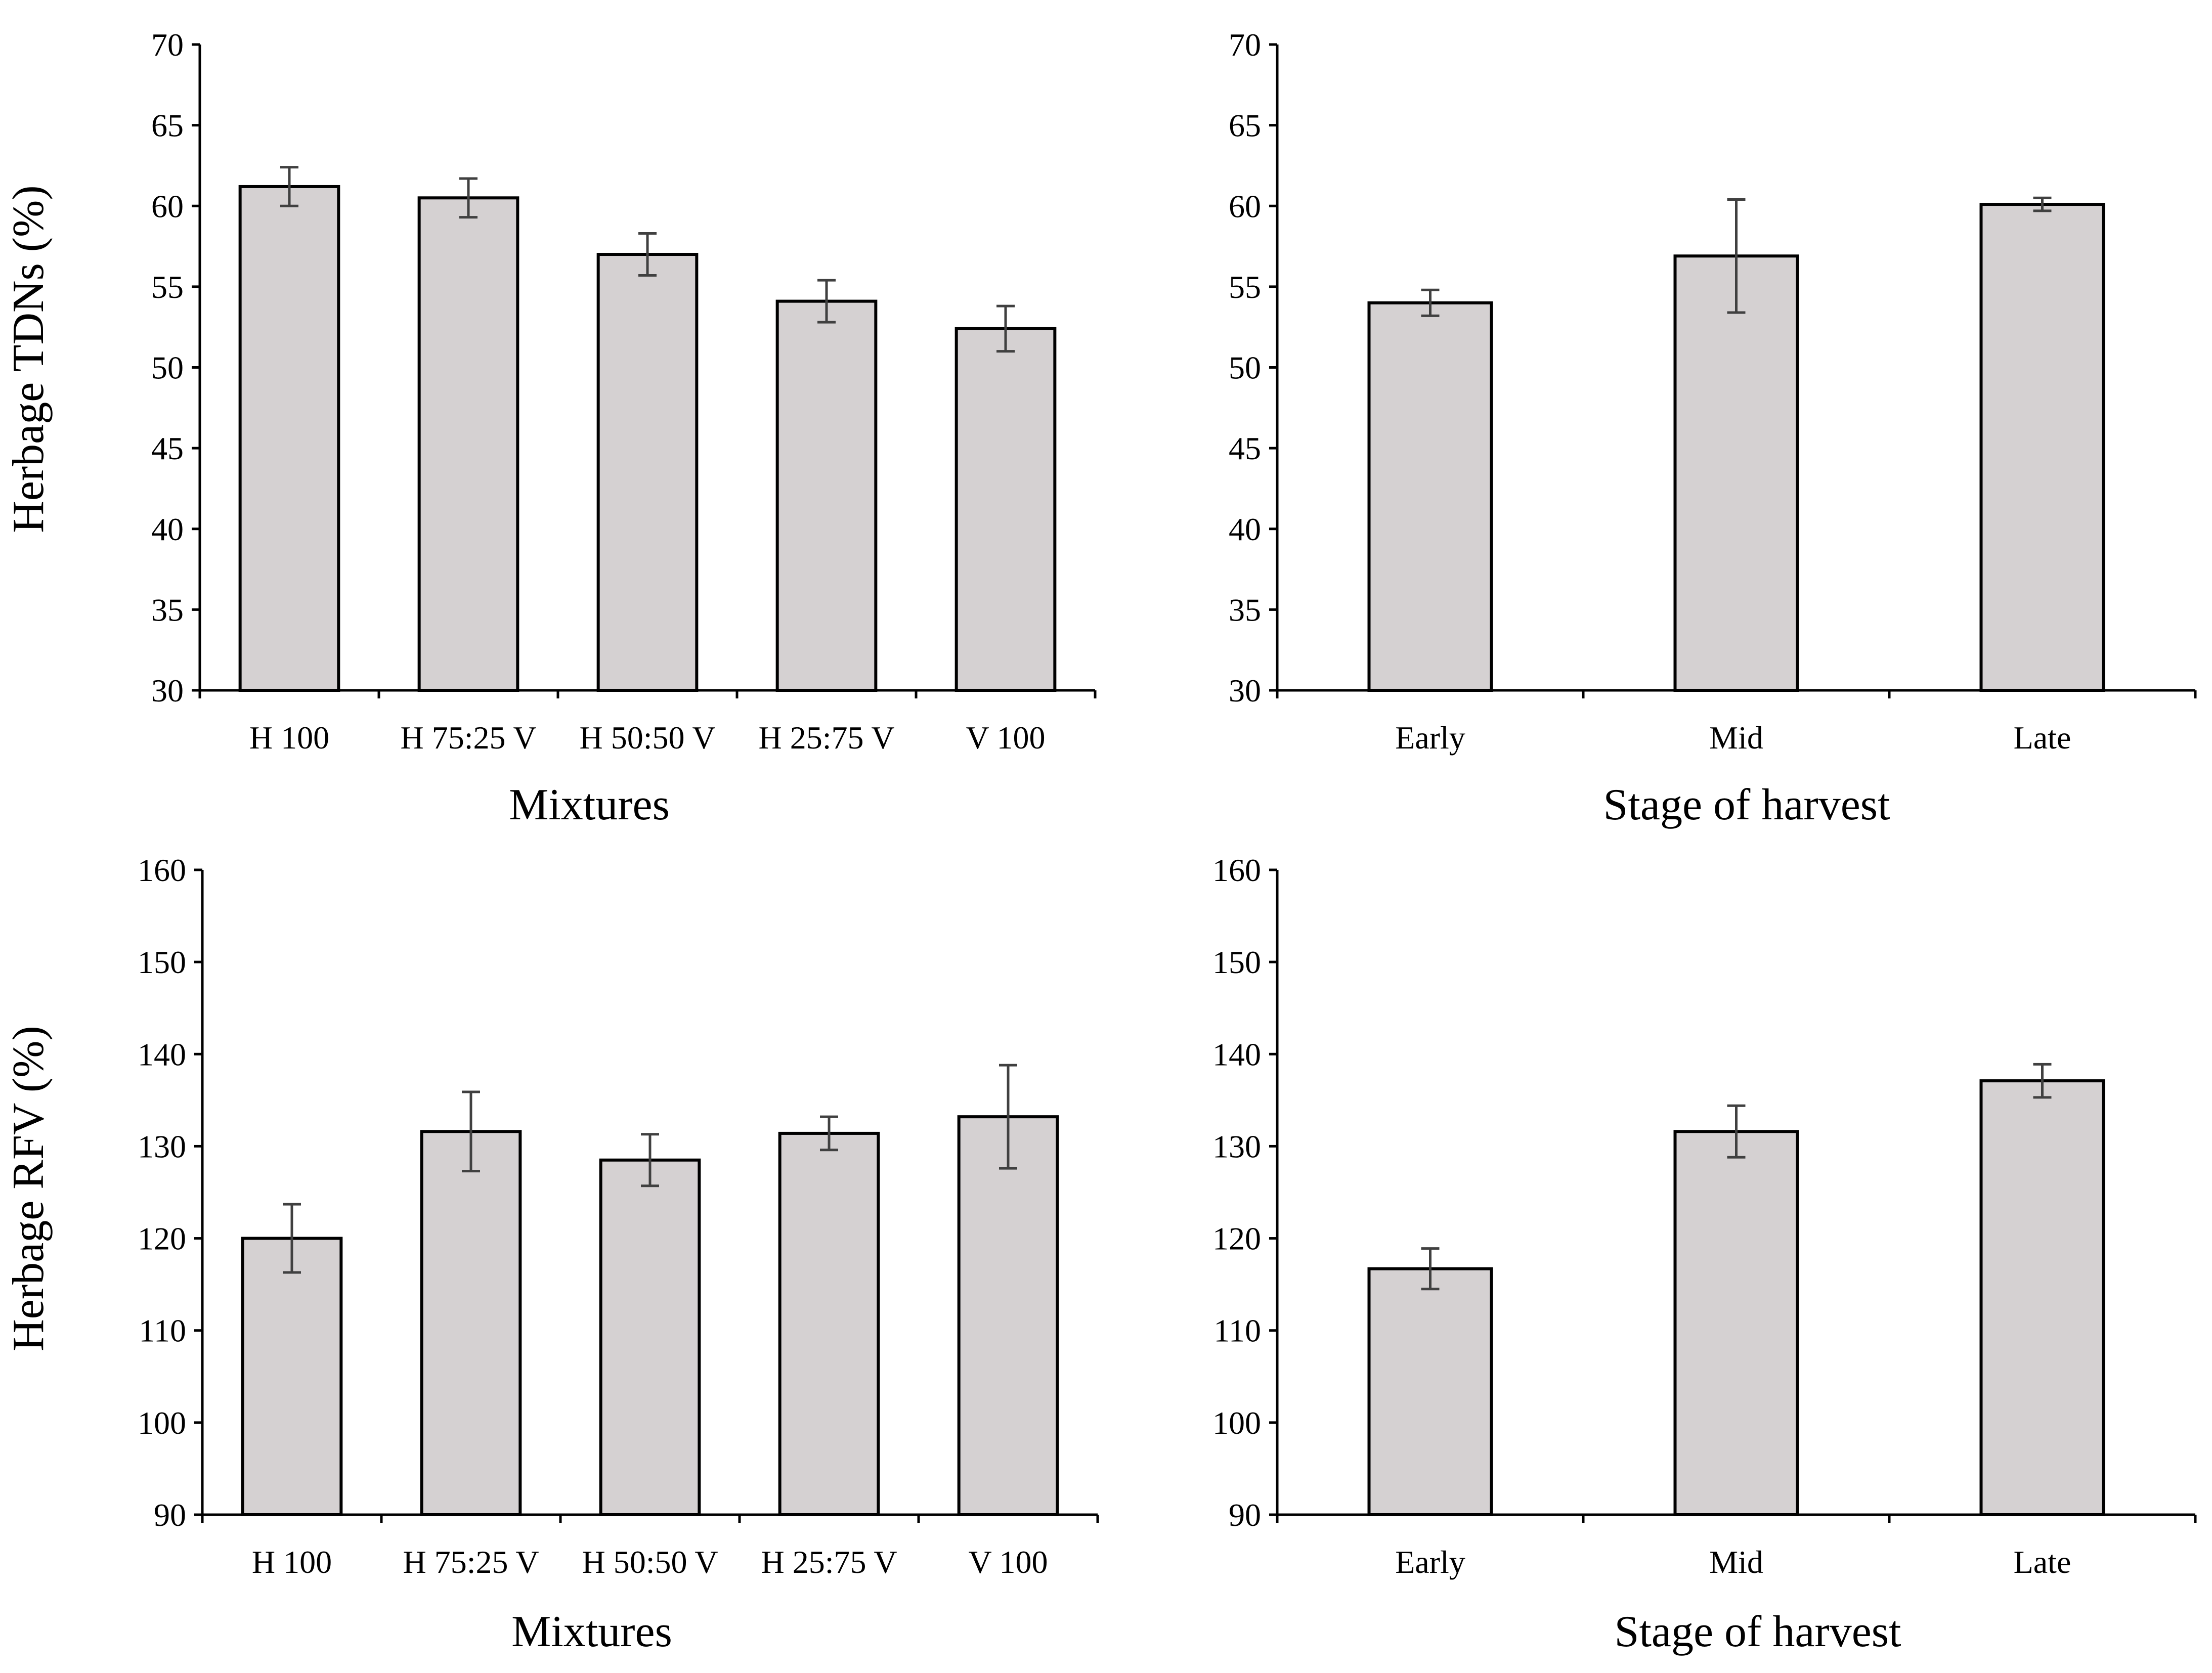 This screenshot has height=1673, width=2212. I want to click on ylabel: Herbage RFV (%), so click(28, 1188).